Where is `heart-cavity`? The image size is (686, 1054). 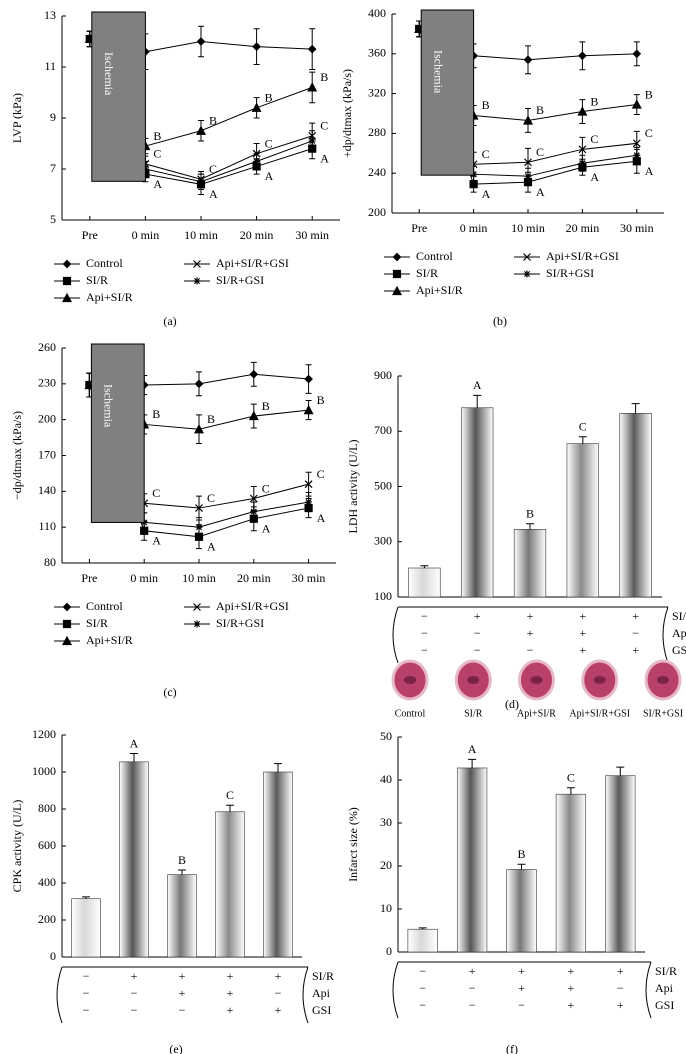 heart-cavity is located at coordinates (536, 680).